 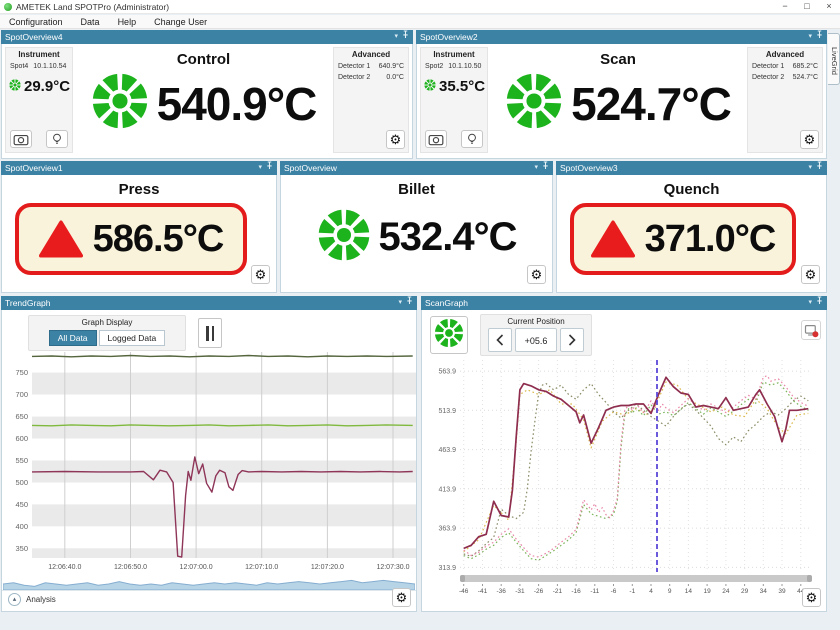 I want to click on svg-text: -21, so click(x=558, y=591).